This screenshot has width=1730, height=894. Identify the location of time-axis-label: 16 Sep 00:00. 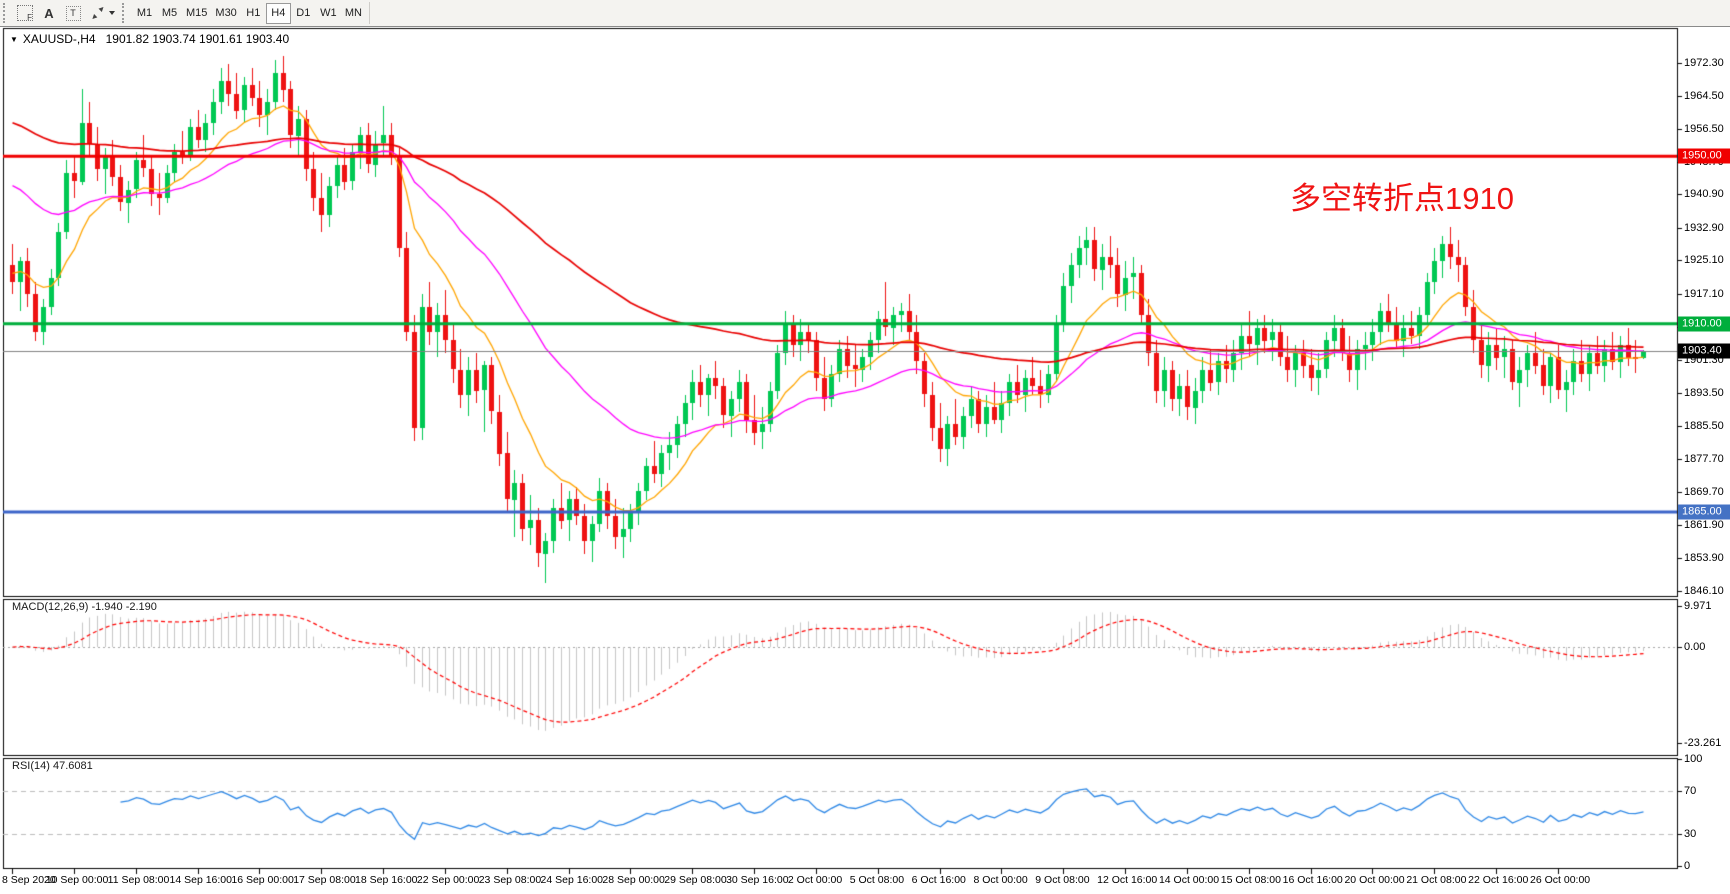
(262, 880).